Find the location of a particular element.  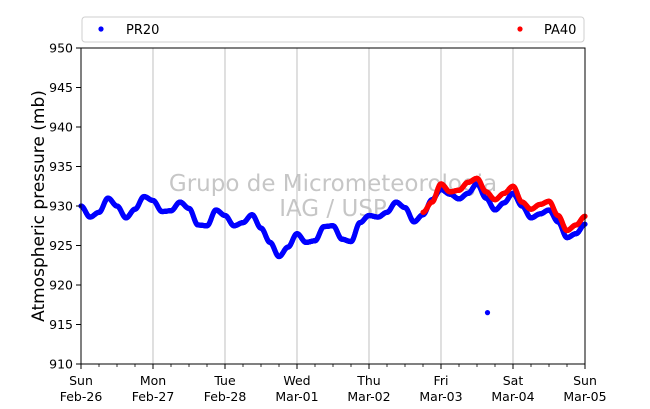

y-tick-label: 930 is located at coordinates (61, 206).